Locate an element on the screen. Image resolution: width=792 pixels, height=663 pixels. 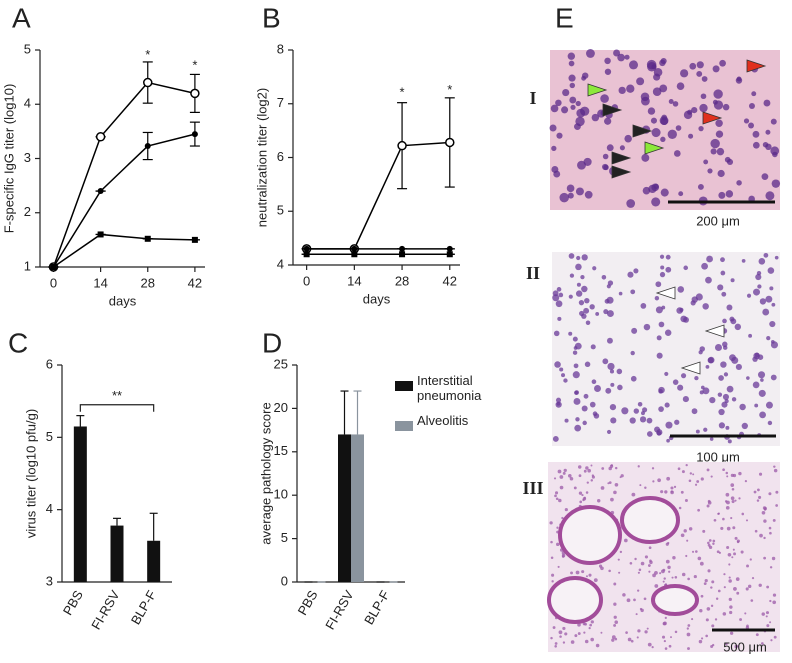
marker is located at coordinates (402, 248).